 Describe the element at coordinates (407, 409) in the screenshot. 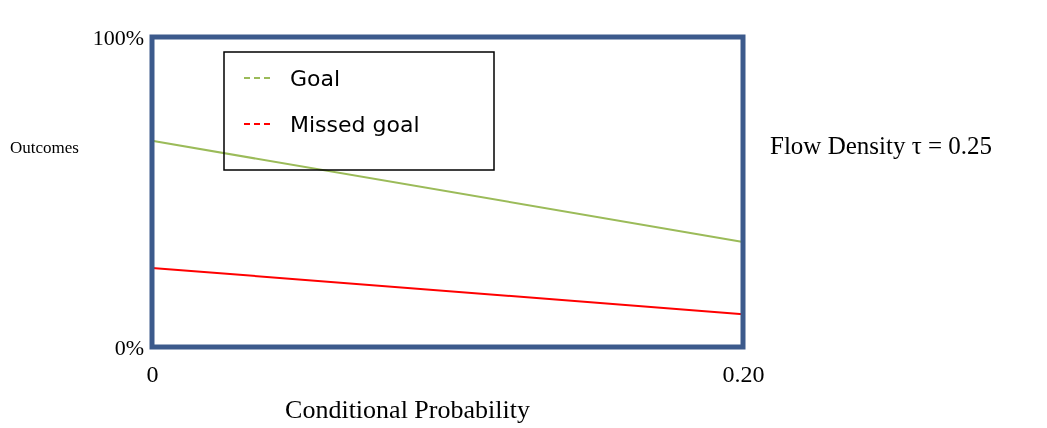

I see `x-axis-title: Conditional Probability` at that location.